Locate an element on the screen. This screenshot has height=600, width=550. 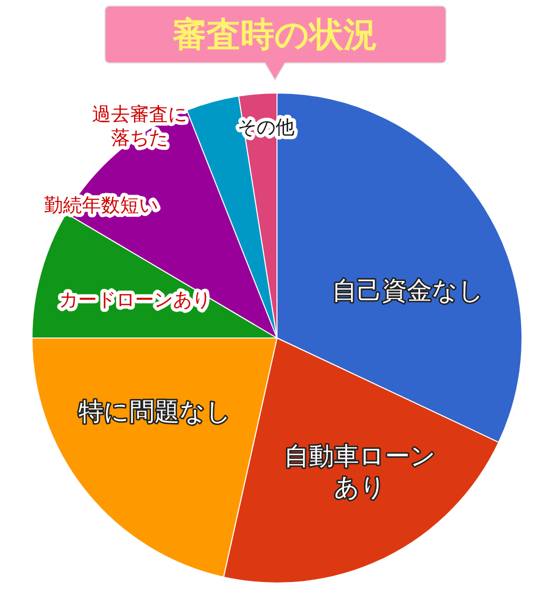
title: 審査時の状況 is located at coordinates (275, 35).